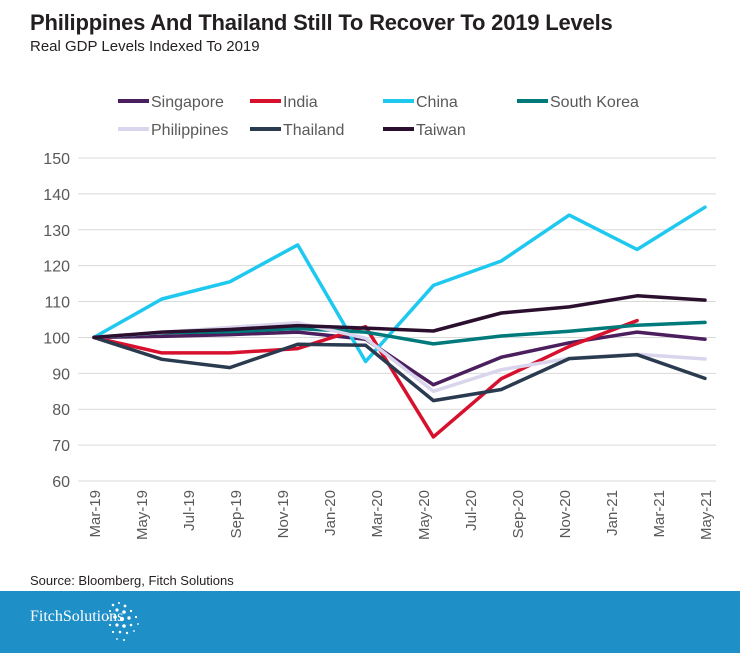  I want to click on x-tick-label: May-21, so click(706, 515).